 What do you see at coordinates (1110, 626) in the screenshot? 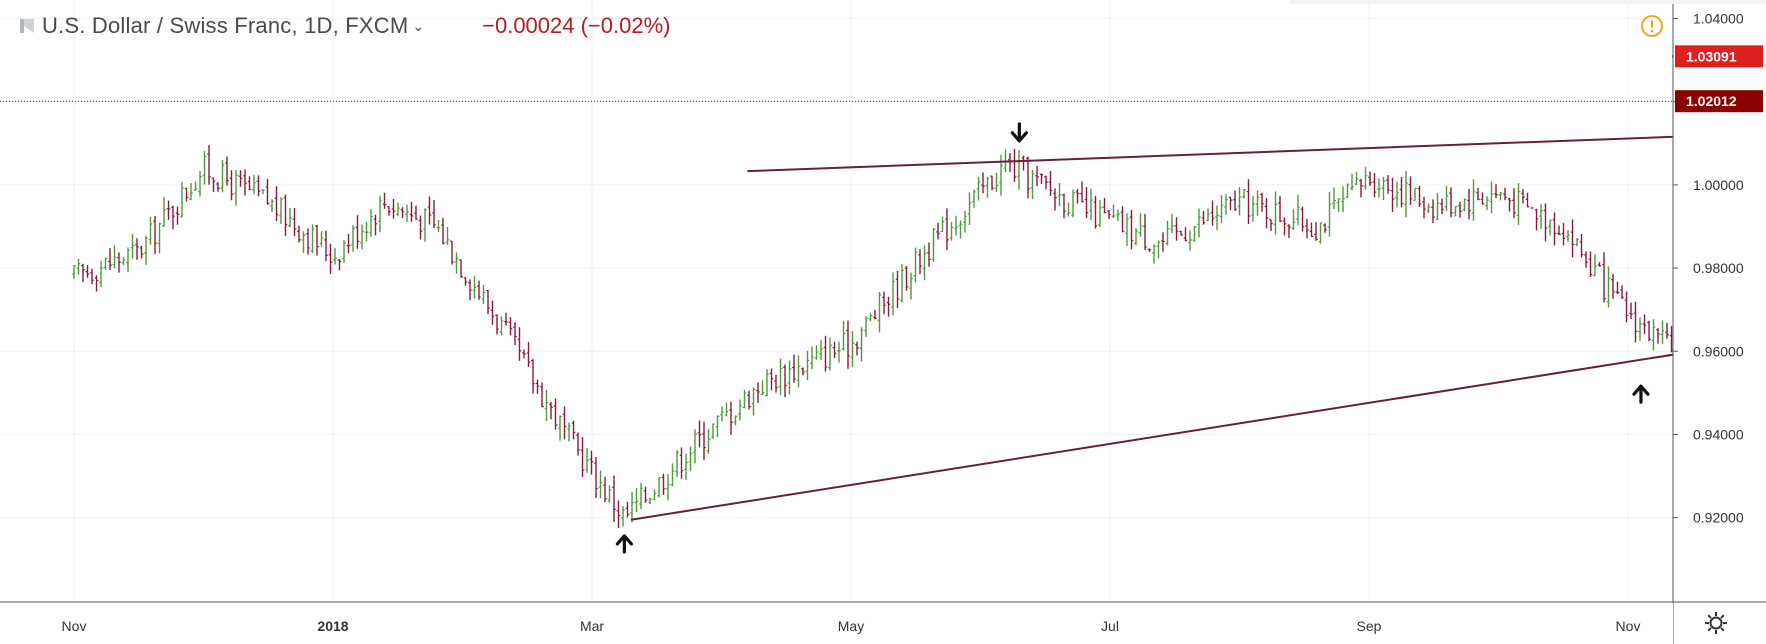
I see `x-tick-label: Jul` at bounding box center [1110, 626].